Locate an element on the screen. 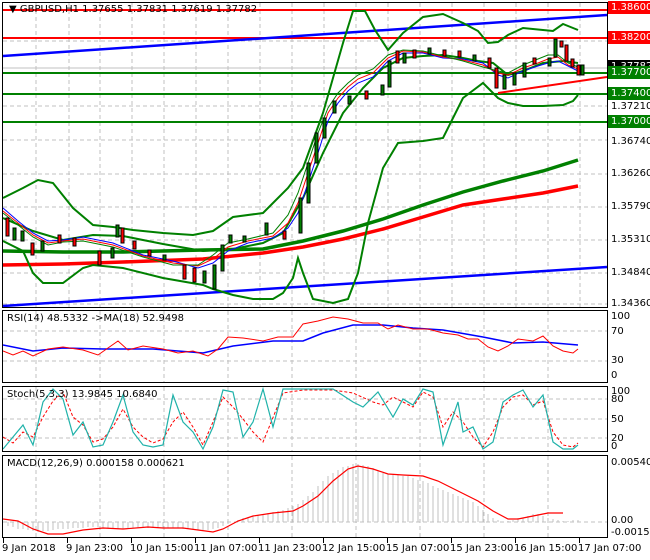 The height and width of the screenshot is (560, 650). rsi-line is located at coordinates (291, 336).